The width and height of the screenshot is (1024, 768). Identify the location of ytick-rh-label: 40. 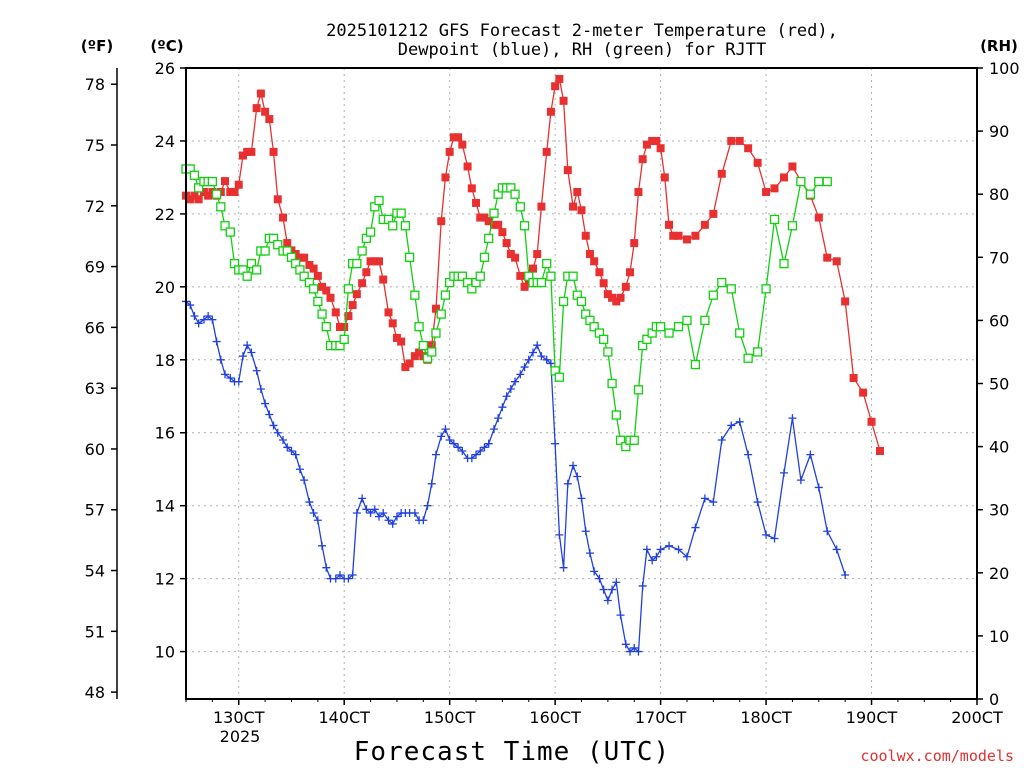
(999, 447).